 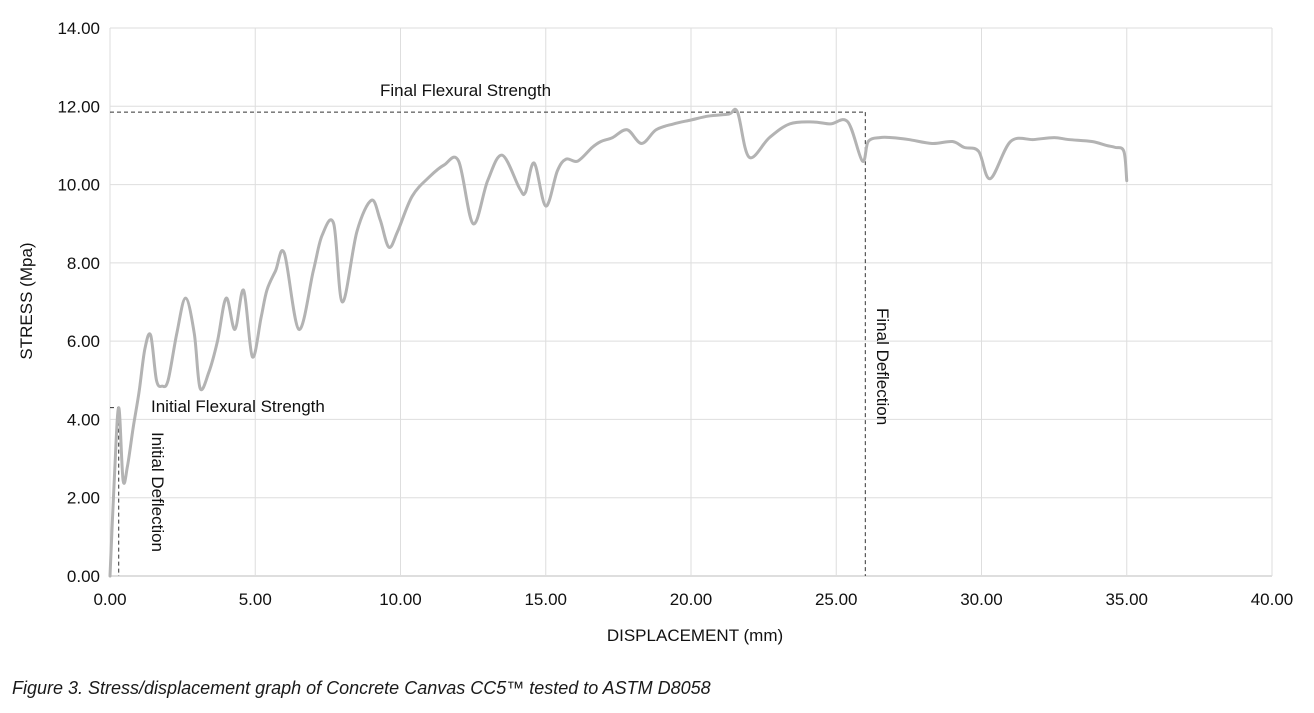 What do you see at coordinates (836, 599) in the screenshot?
I see `x-tick-label: 25.00` at bounding box center [836, 599].